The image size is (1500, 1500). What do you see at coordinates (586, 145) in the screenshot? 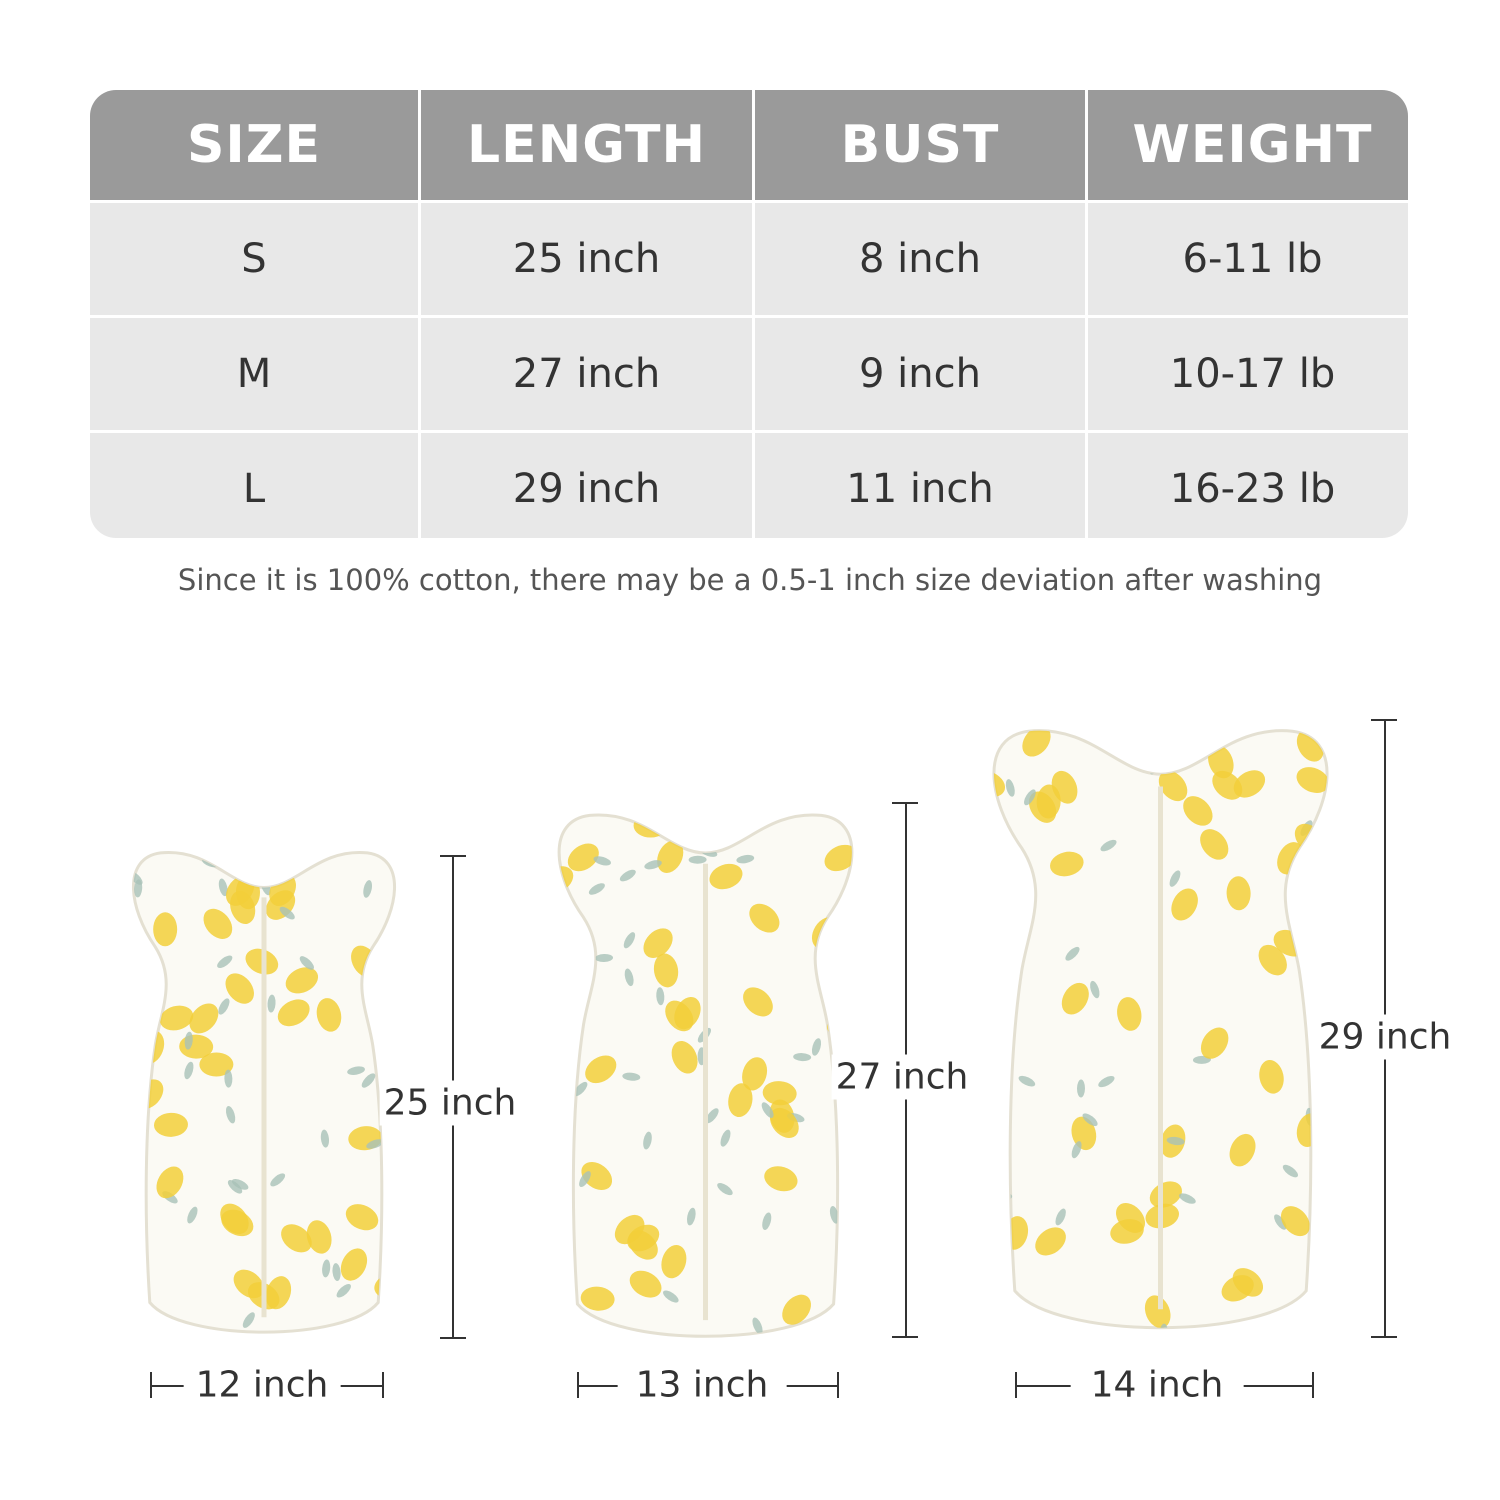
I see `header-length: LENGTH` at bounding box center [586, 145].